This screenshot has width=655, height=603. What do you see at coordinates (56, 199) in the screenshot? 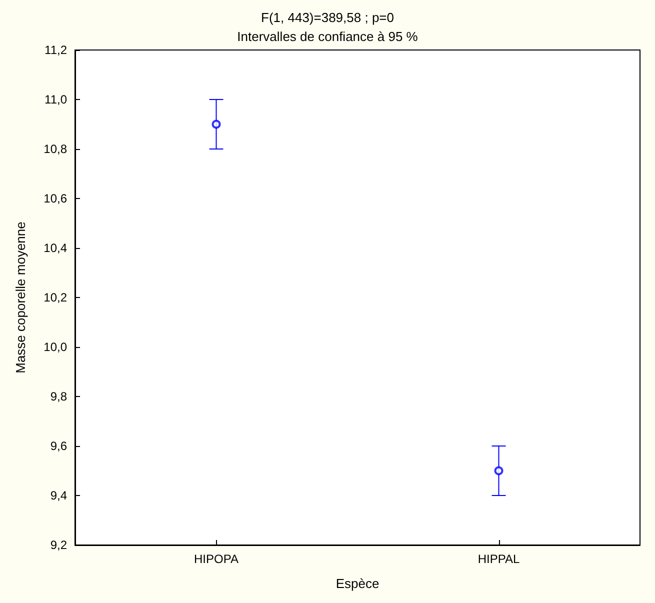
I see `y-tick-label: 10,6` at bounding box center [56, 199].